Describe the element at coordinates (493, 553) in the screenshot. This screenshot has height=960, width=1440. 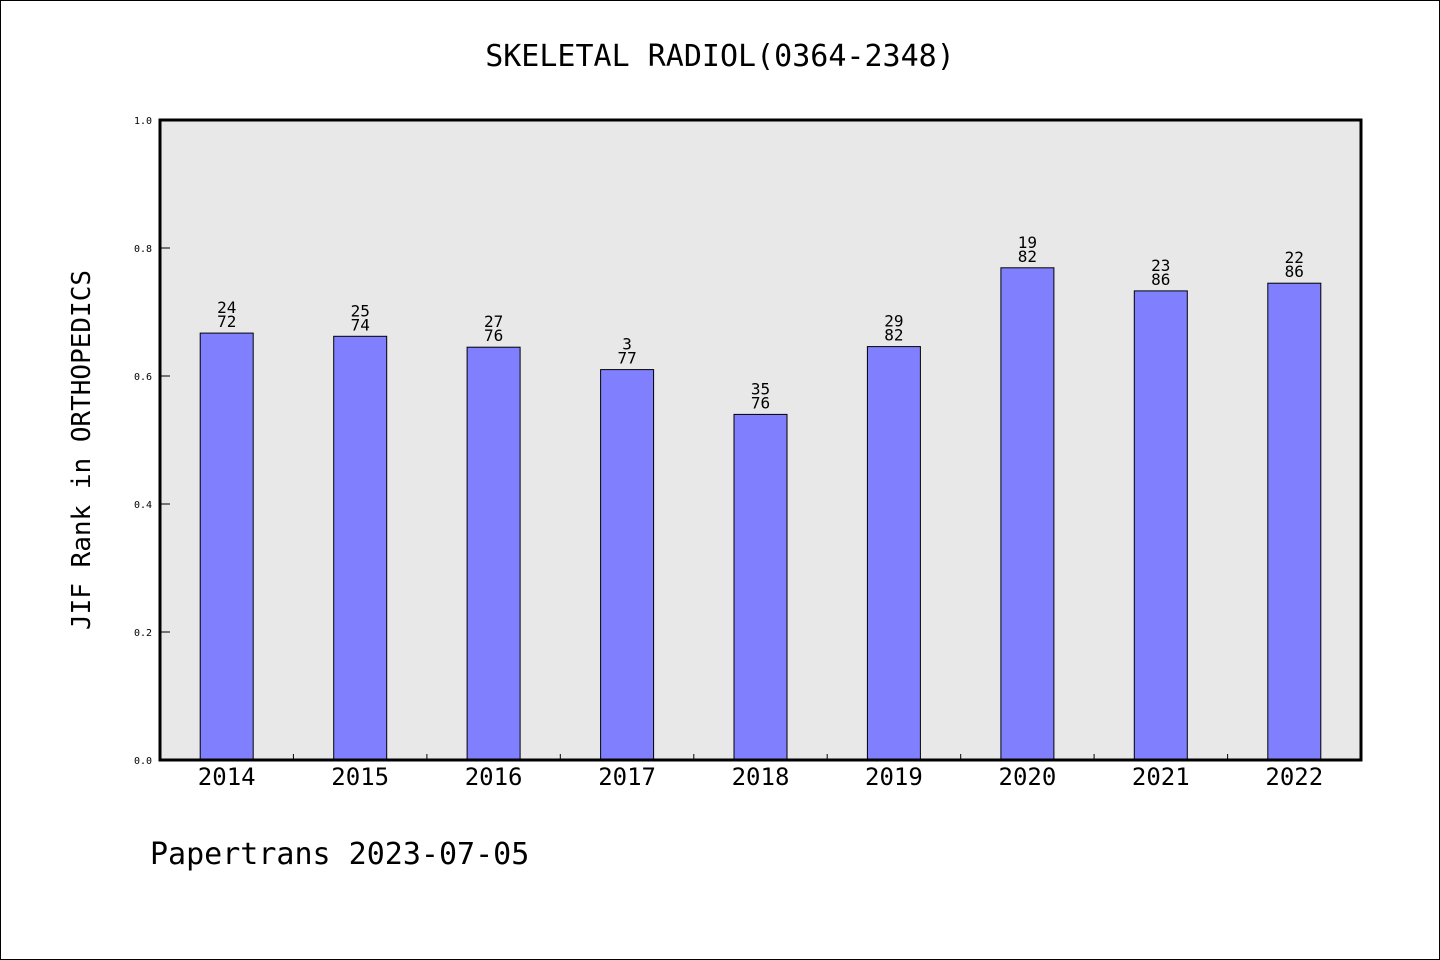
I see `bar-2016` at that location.